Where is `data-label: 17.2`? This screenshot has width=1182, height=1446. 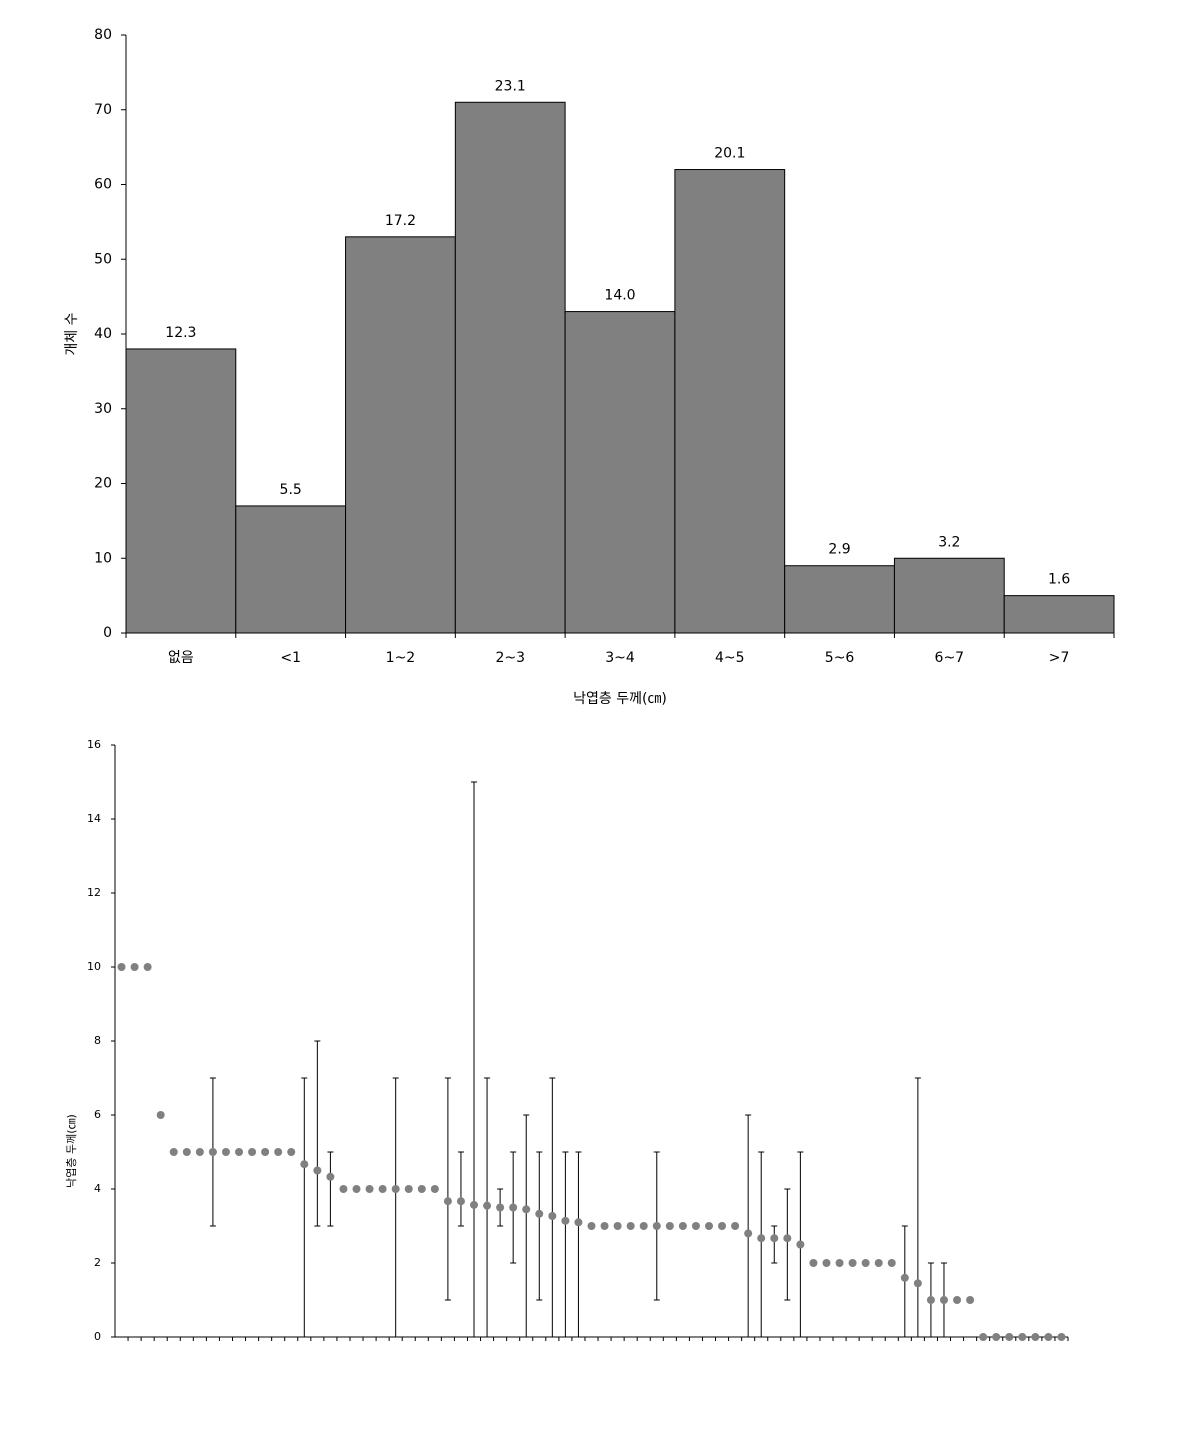 data-label: 17.2 is located at coordinates (400, 221).